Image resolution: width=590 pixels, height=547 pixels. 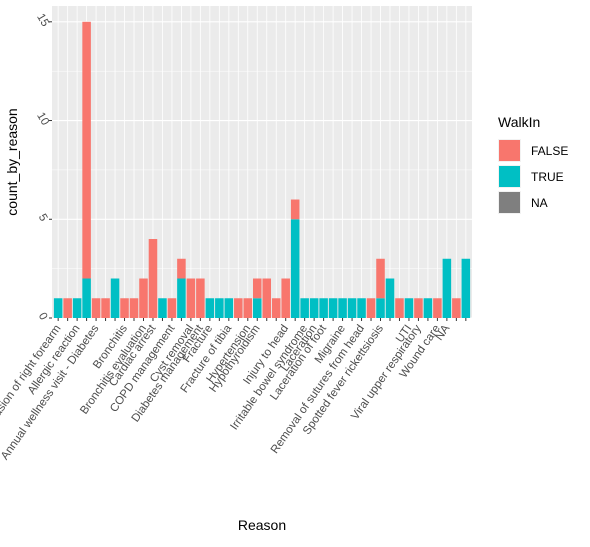 I want to click on legend-label-false: FALSE, so click(x=549, y=151).